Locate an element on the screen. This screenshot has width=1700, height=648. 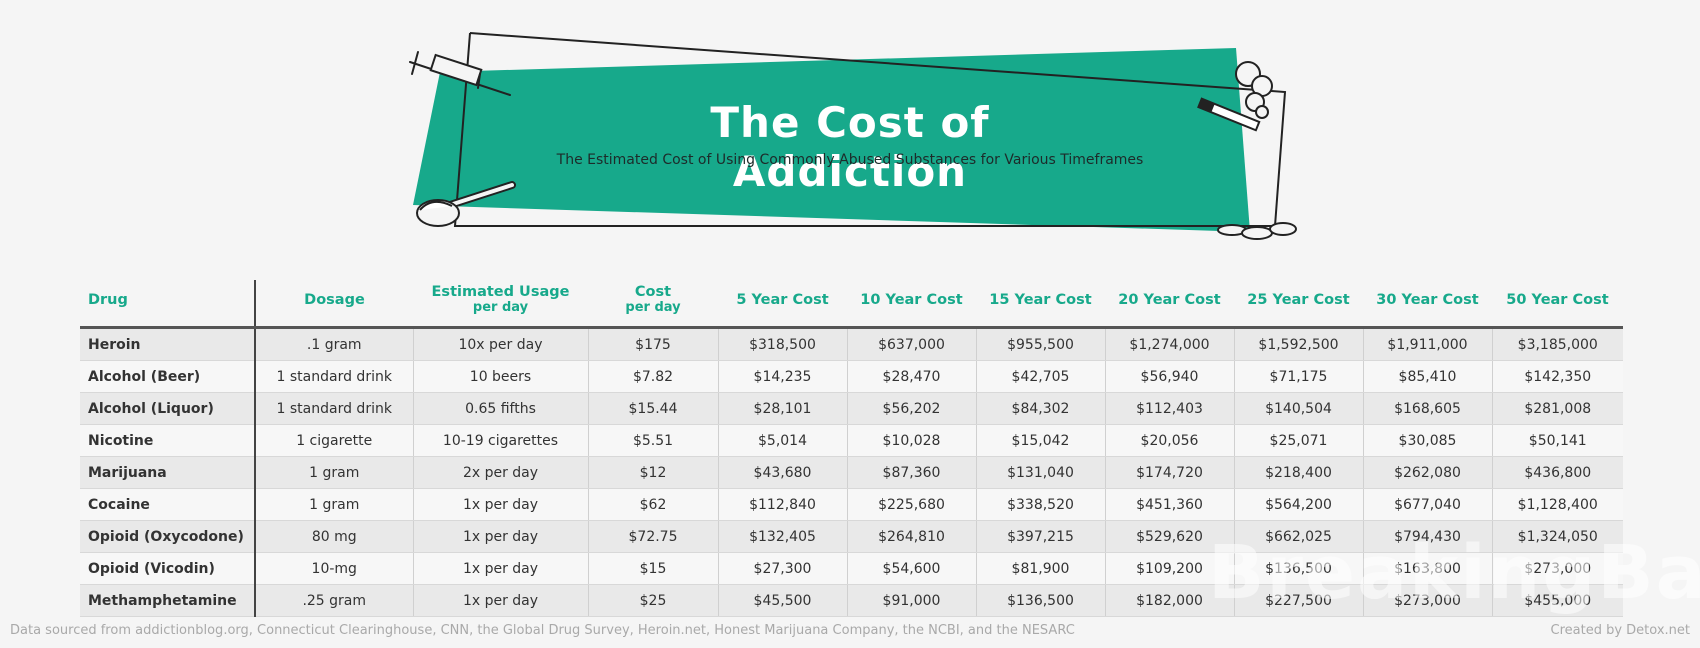
table-cell: $132,405 is located at coordinates (782, 536).